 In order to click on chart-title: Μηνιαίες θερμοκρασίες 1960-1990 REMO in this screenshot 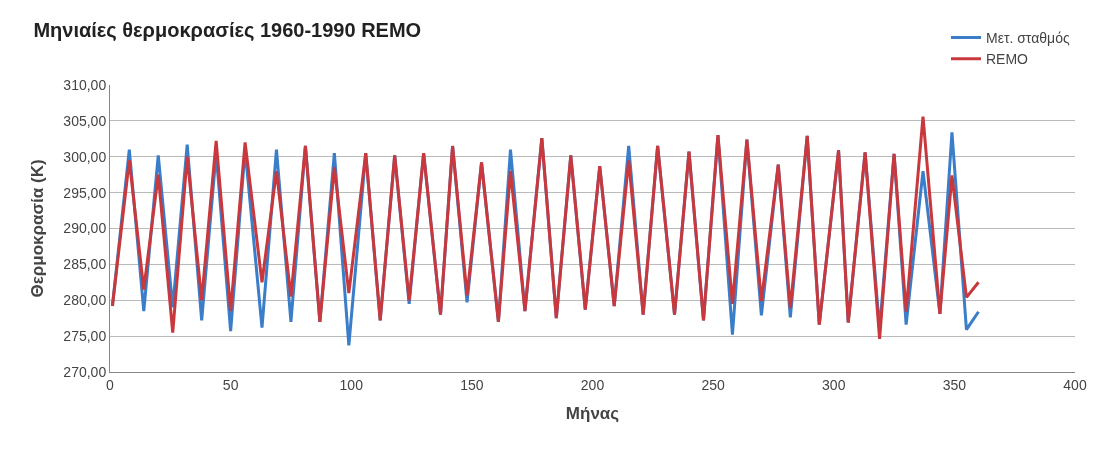, I will do `click(227, 30)`.